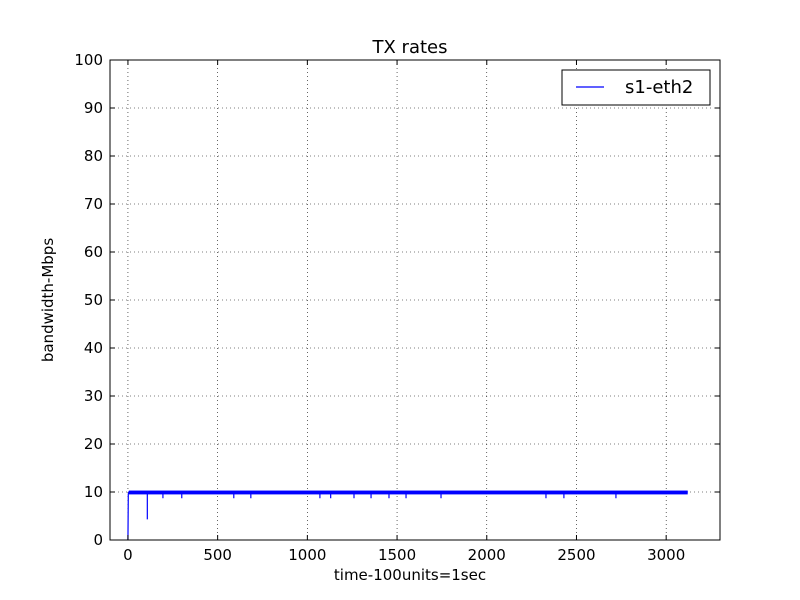 The height and width of the screenshot is (600, 800). Describe the element at coordinates (93, 348) in the screenshot. I see `y-tick-label: 40` at that location.